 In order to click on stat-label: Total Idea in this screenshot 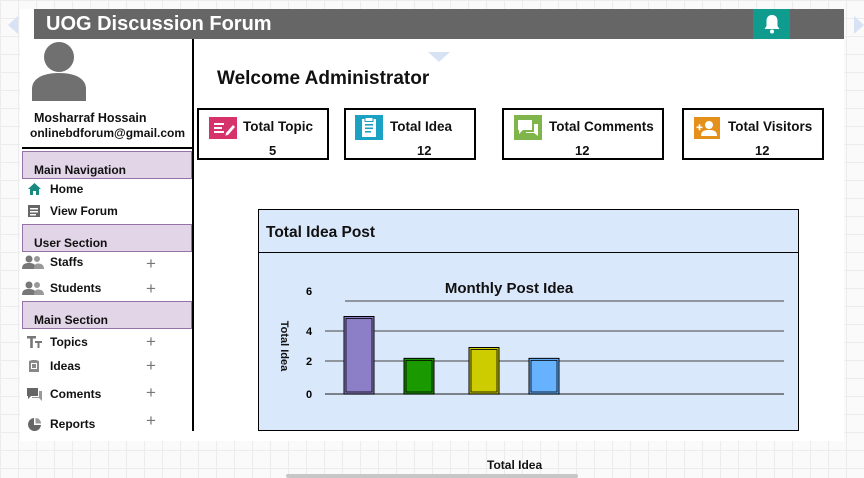, I will do `click(421, 126)`.